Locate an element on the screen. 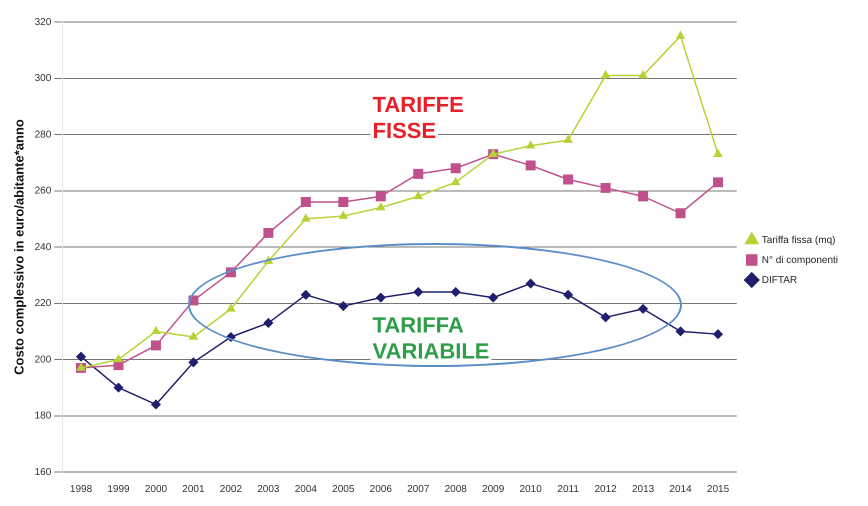 The image size is (868, 506). x-tick-label: 2006 is located at coordinates (381, 489).